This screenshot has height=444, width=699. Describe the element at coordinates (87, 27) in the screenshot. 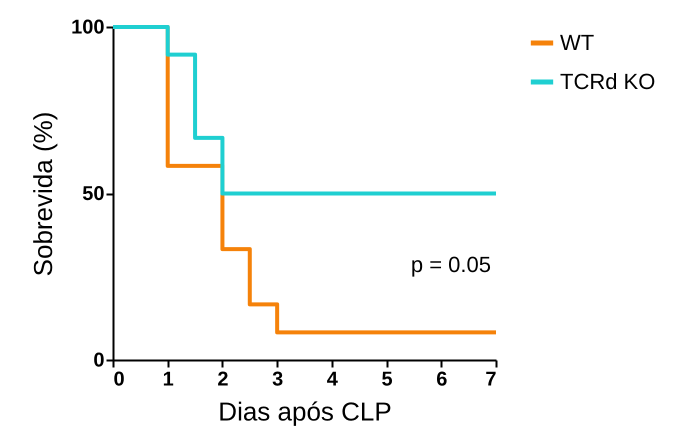

I see `y-tick-label: 100` at that location.